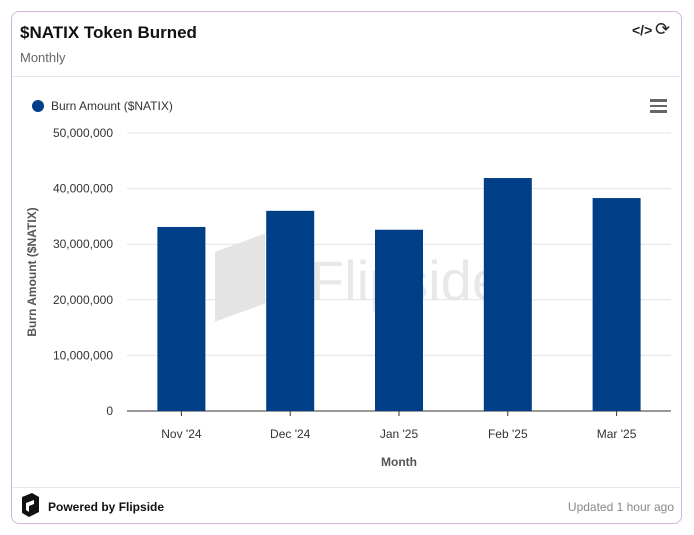 Image resolution: width=694 pixels, height=535 pixels. What do you see at coordinates (83, 189) in the screenshot?
I see `y-tick-label: 40,000,000` at bounding box center [83, 189].